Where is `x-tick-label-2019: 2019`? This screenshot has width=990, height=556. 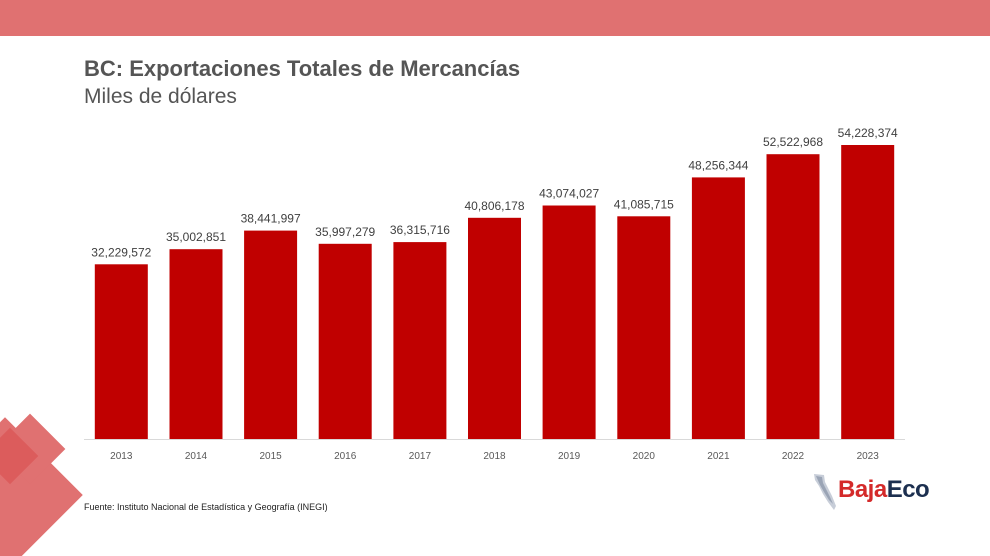 x-tick-label-2019: 2019 is located at coordinates (569, 456).